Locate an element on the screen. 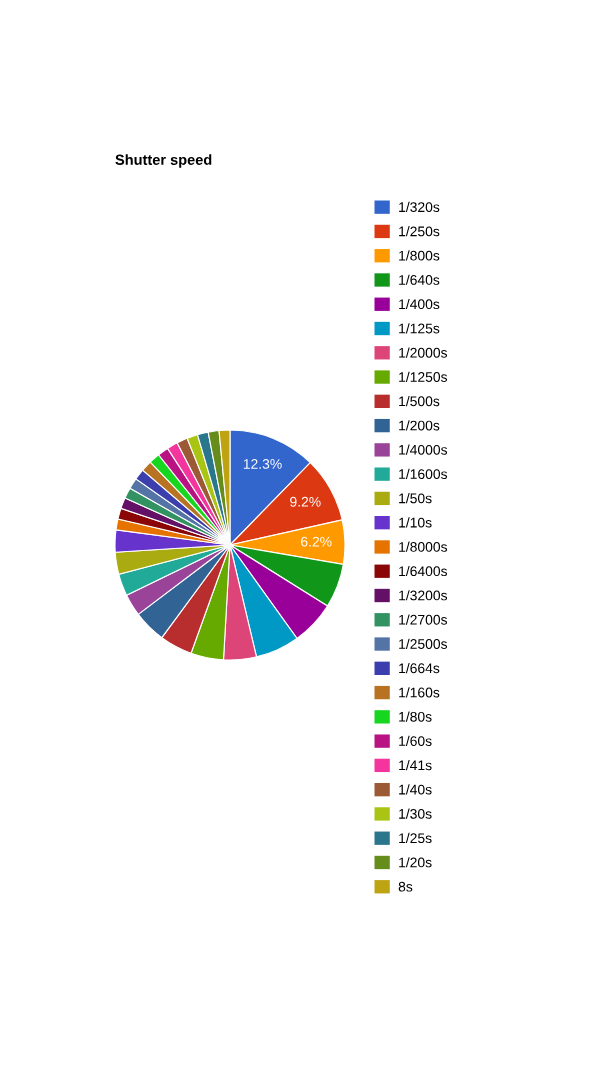 The height and width of the screenshot is (1089, 600). legend-label: 1/20s is located at coordinates (415, 862).